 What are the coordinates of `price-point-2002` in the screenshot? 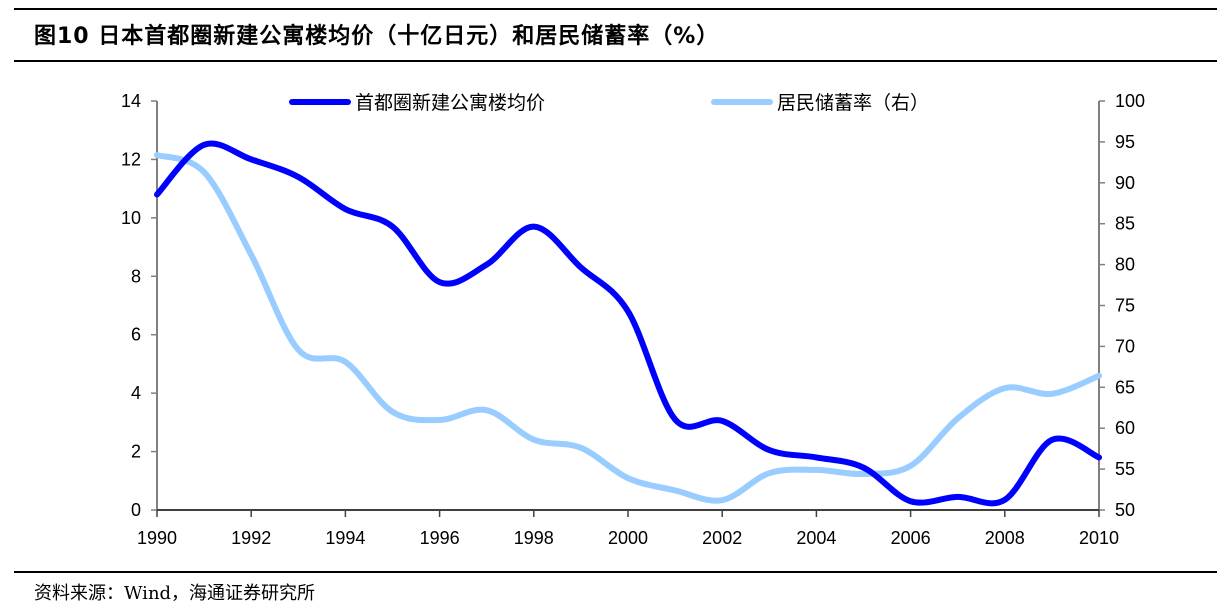 It's located at (722, 421).